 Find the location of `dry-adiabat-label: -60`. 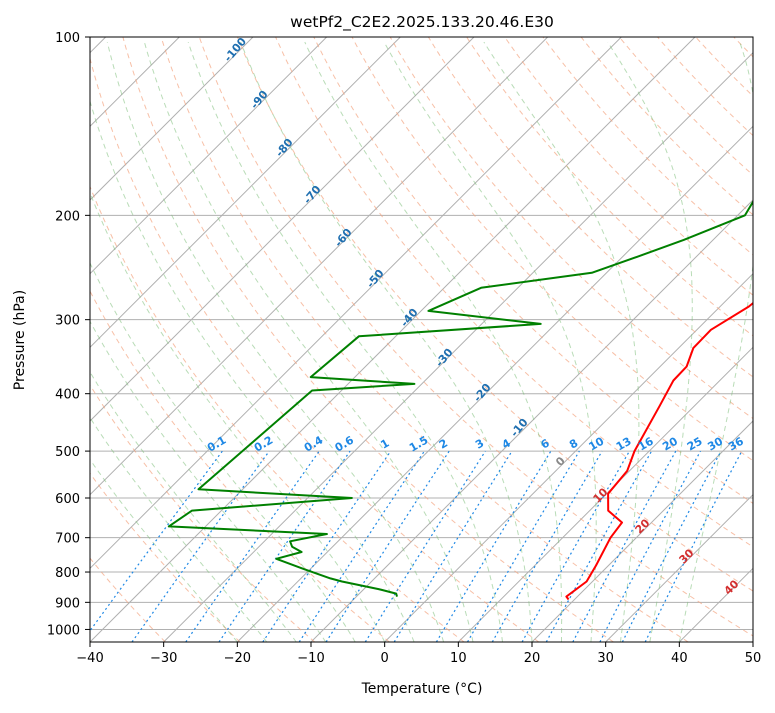

dry-adiabat-label: -60 is located at coordinates (343, 238).